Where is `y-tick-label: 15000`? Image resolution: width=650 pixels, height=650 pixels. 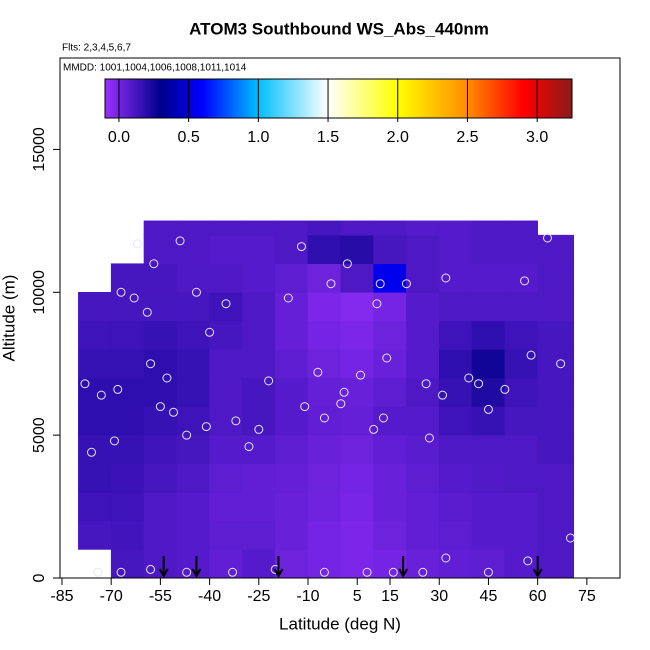 y-tick-label: 15000 is located at coordinates (39, 149).